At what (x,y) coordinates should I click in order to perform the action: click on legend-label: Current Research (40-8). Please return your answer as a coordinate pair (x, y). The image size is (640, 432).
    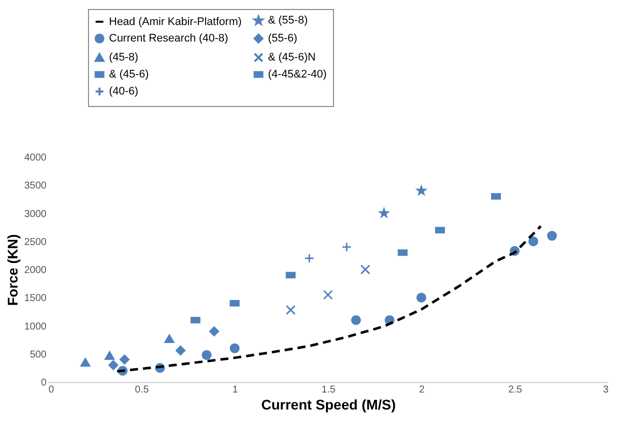
    Looking at the image, I should click on (168, 38).